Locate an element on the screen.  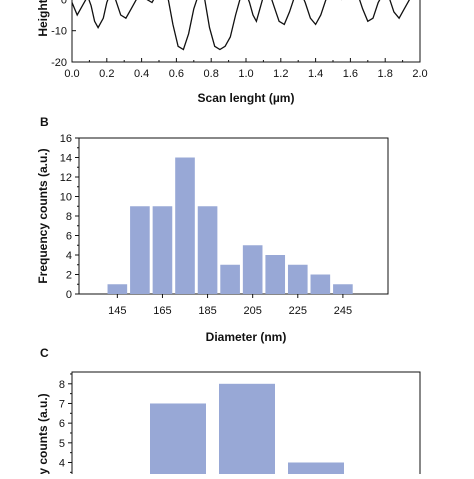
height-profile-x-tick-label: 1.8 is located at coordinates (385, 74).